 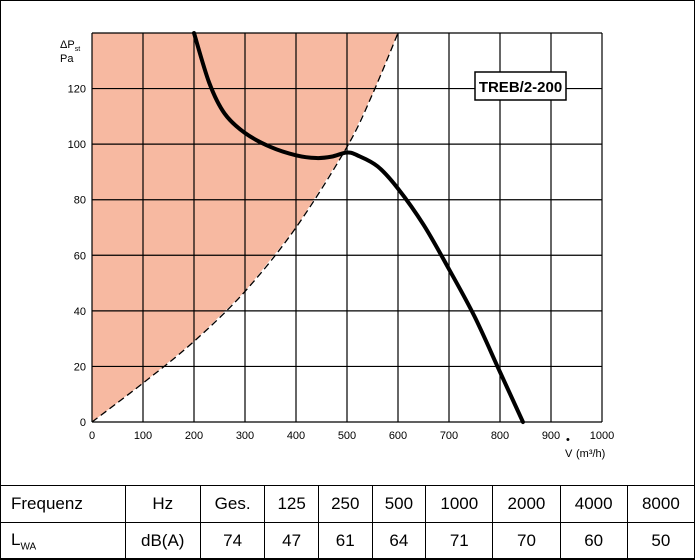 I want to click on x-tick-label: 200, so click(x=194, y=436).